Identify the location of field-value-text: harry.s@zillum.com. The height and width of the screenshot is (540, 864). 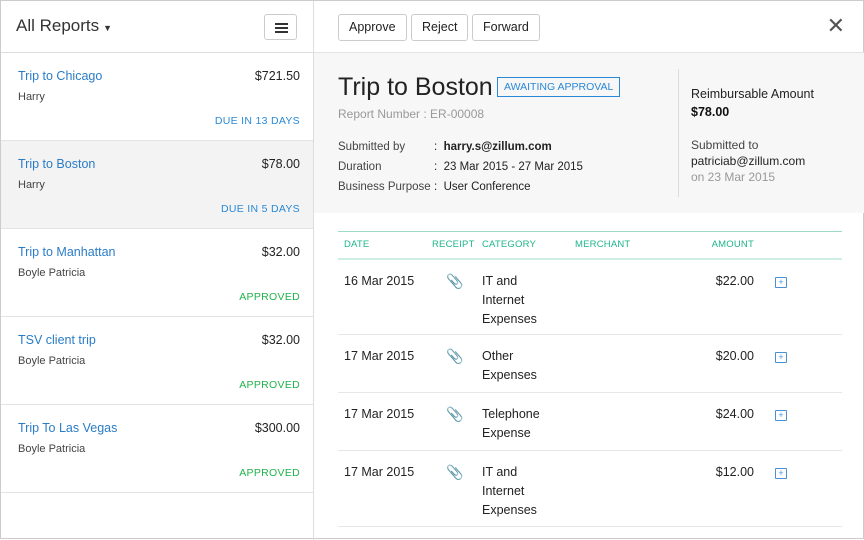
(497, 147).